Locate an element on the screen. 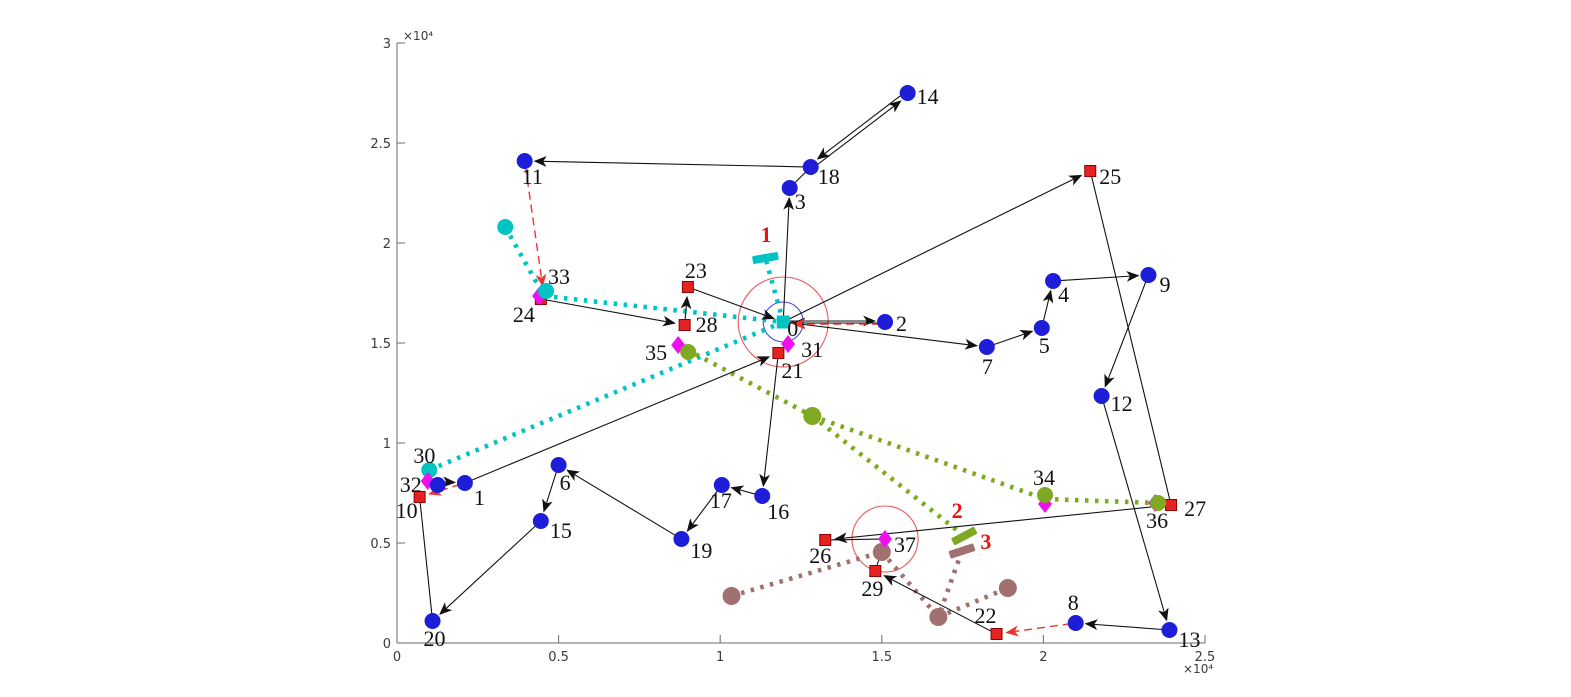 Image resolution: width=1571 pixels, height=697 pixels. x-tick-label: 1.5 is located at coordinates (881, 657).